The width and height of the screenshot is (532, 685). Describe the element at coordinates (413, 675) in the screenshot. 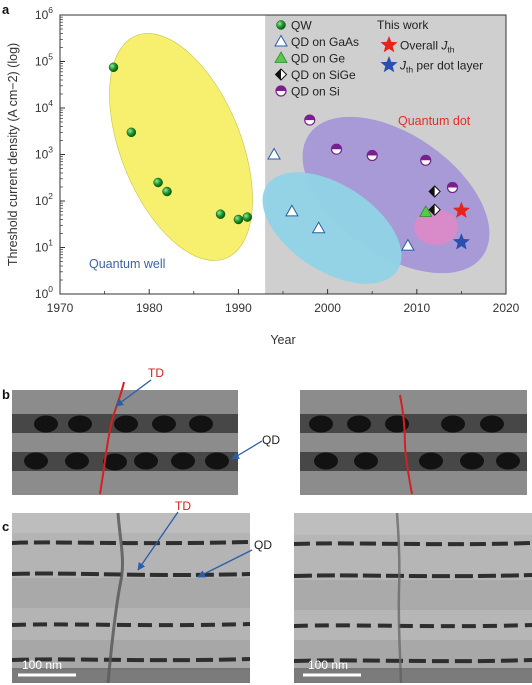

I see `micrograph-bottom-shade` at that location.